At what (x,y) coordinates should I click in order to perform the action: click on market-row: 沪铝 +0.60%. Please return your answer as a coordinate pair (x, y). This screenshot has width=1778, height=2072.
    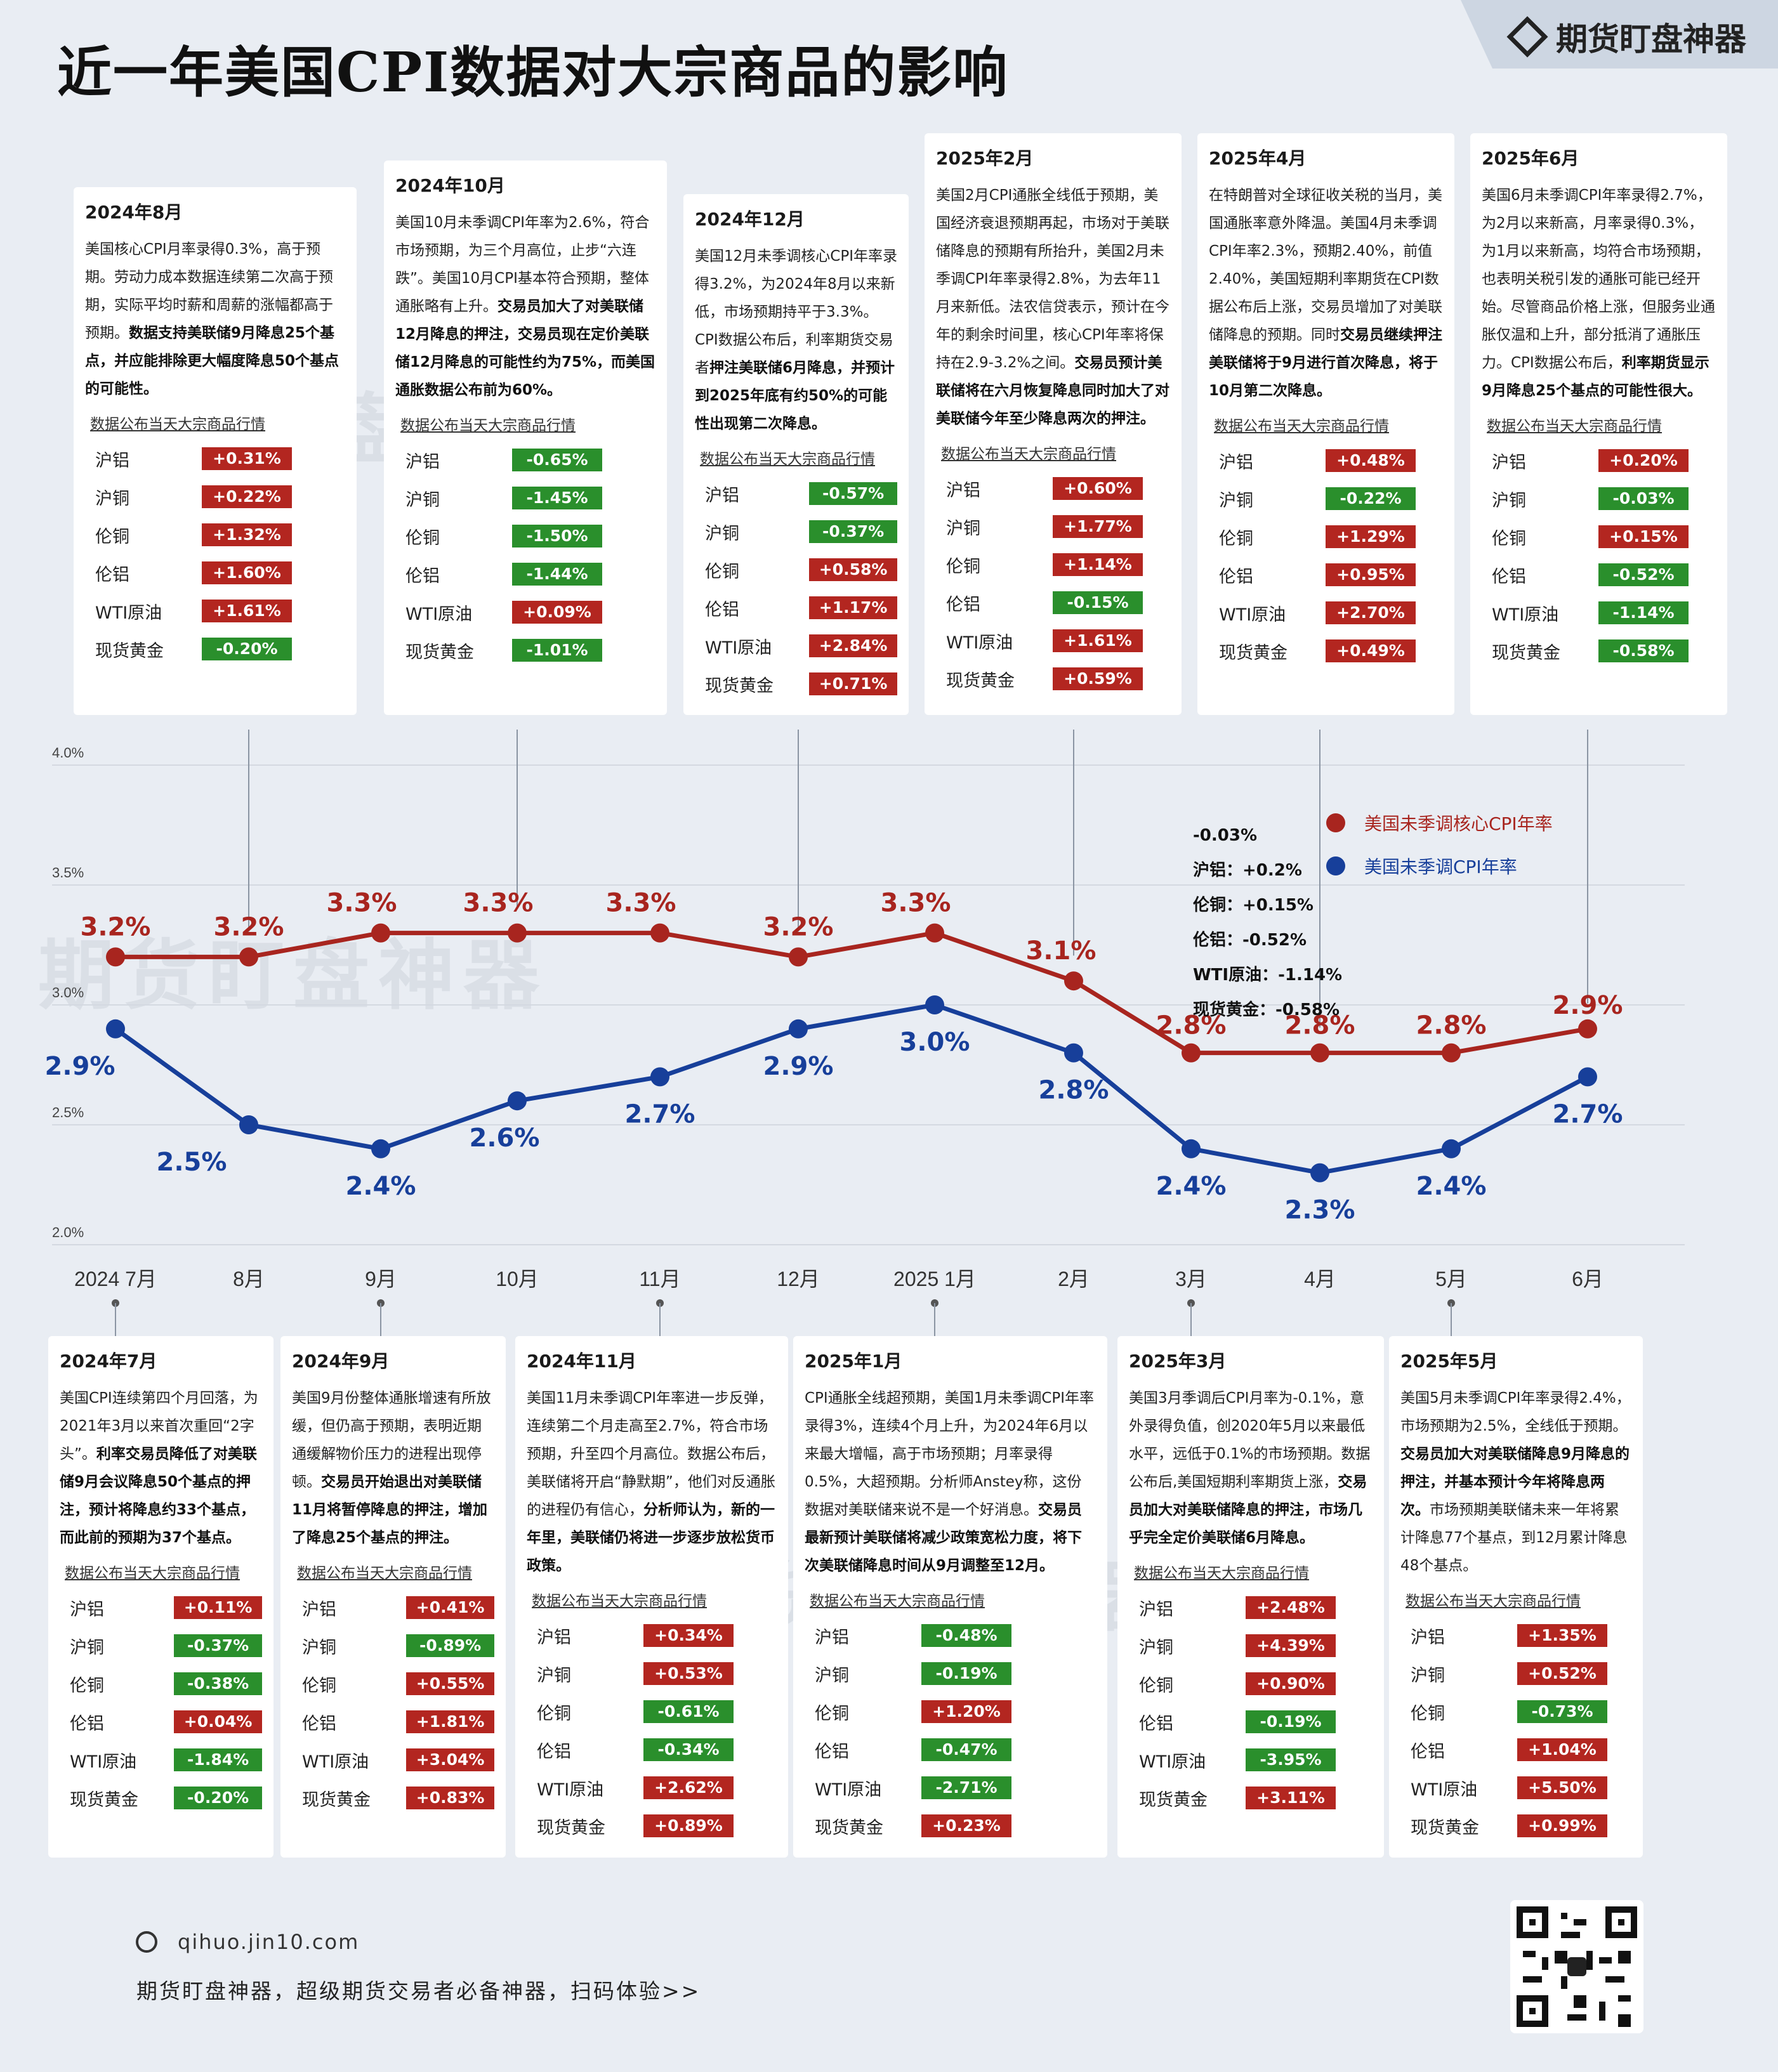
    Looking at the image, I should click on (1053, 488).